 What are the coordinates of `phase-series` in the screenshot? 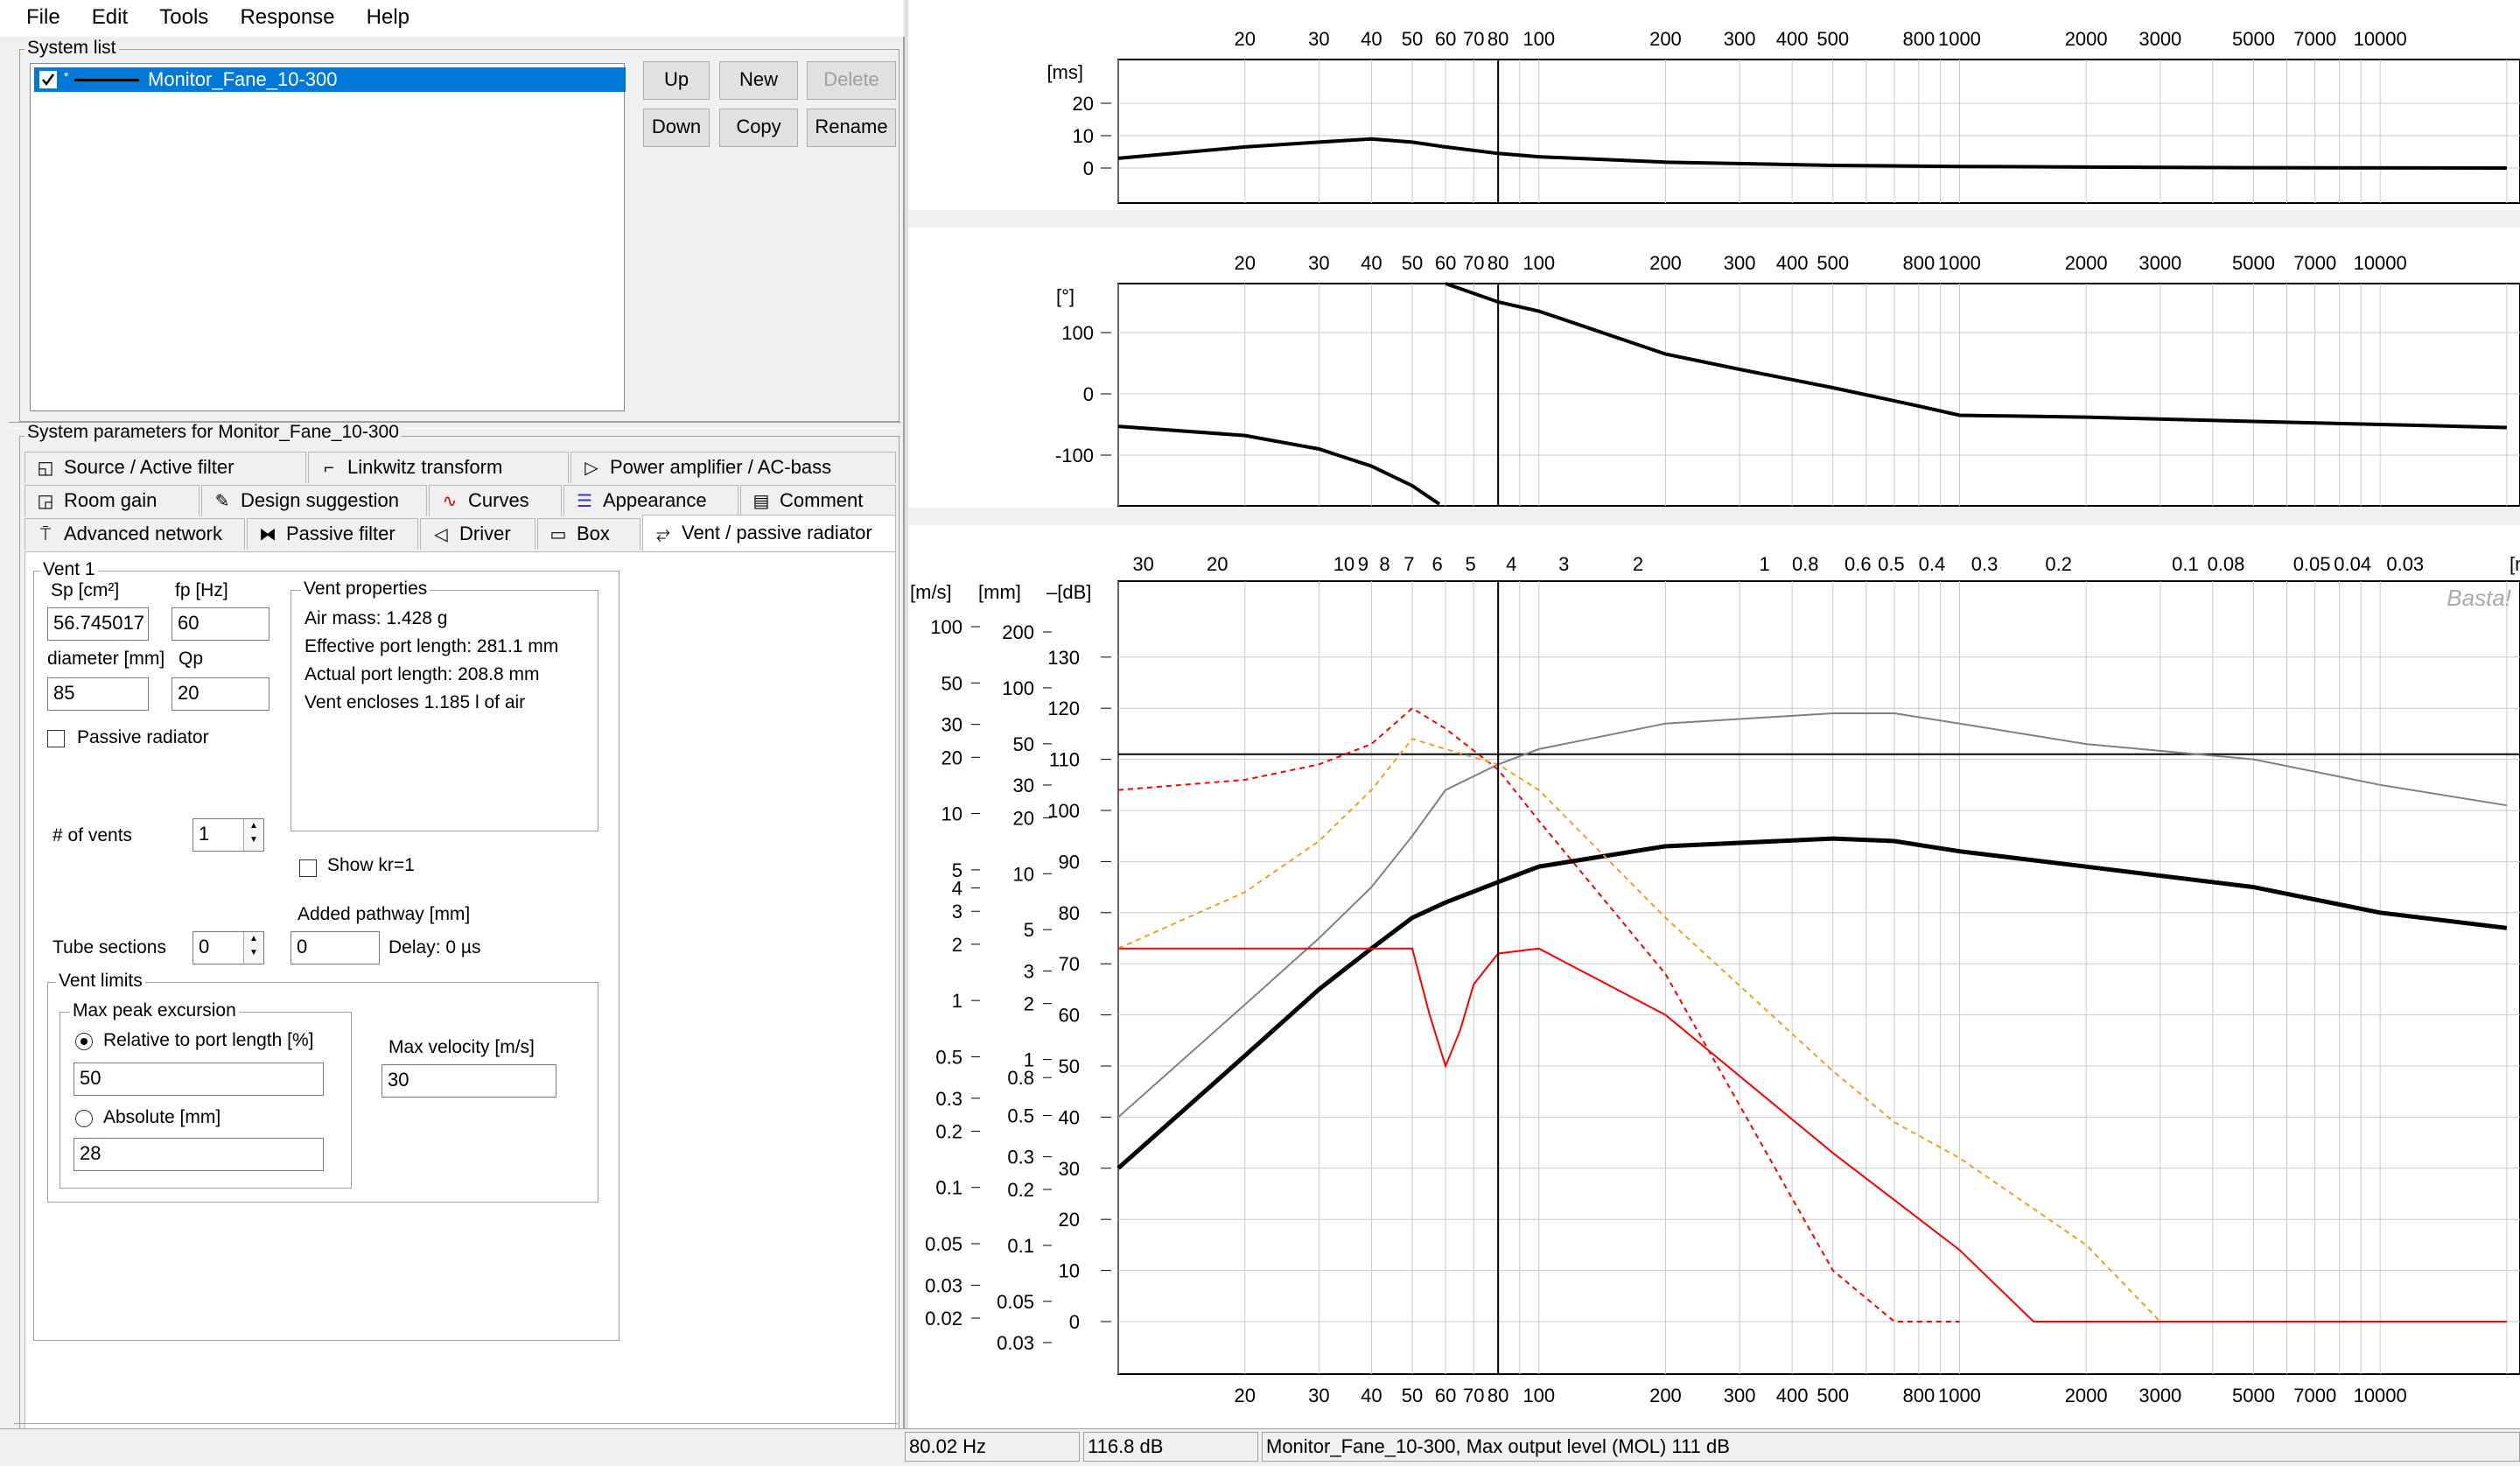 It's located at (1976, 356).